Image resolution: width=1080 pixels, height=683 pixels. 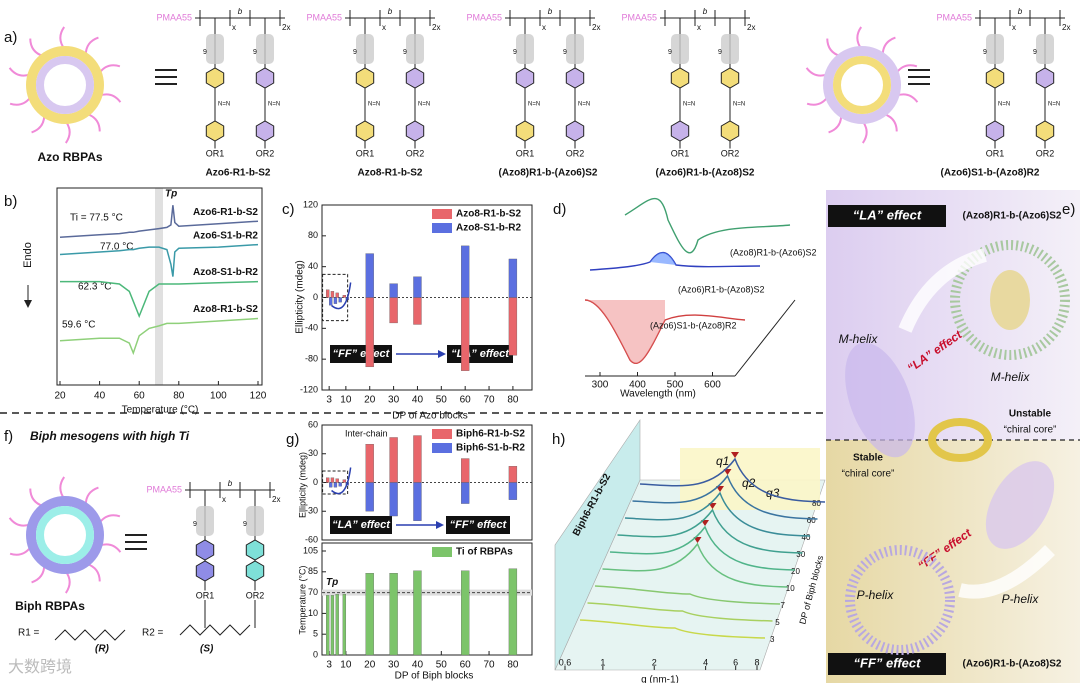 What do you see at coordinates (693, 325) in the screenshot?
I see `curve-label: (Azo6)S1-b-(Azo8)R2` at bounding box center [693, 325].